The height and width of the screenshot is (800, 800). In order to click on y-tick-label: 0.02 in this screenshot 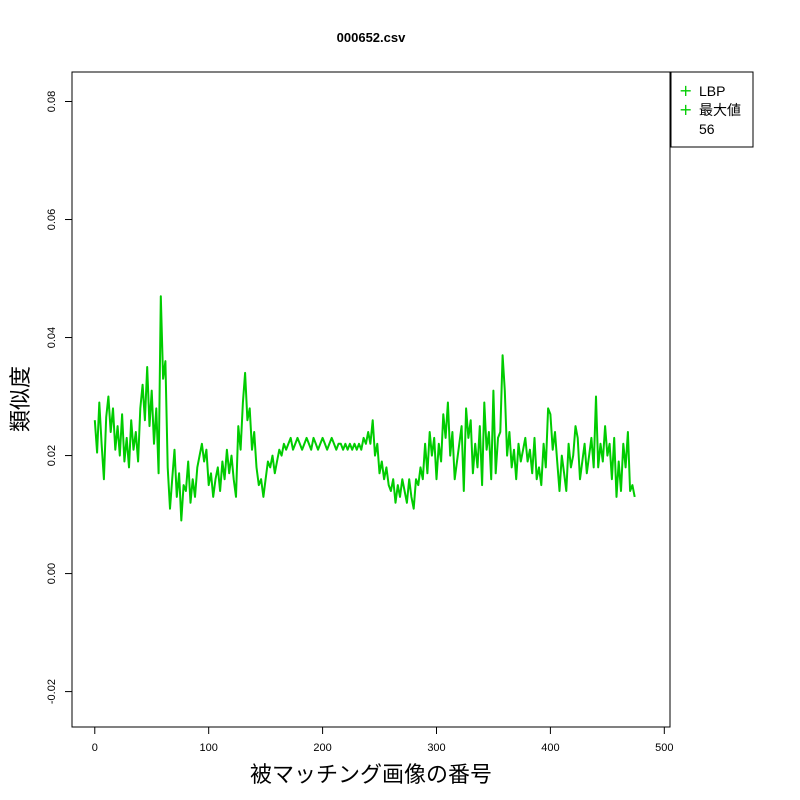, I will do `click(52, 455)`.